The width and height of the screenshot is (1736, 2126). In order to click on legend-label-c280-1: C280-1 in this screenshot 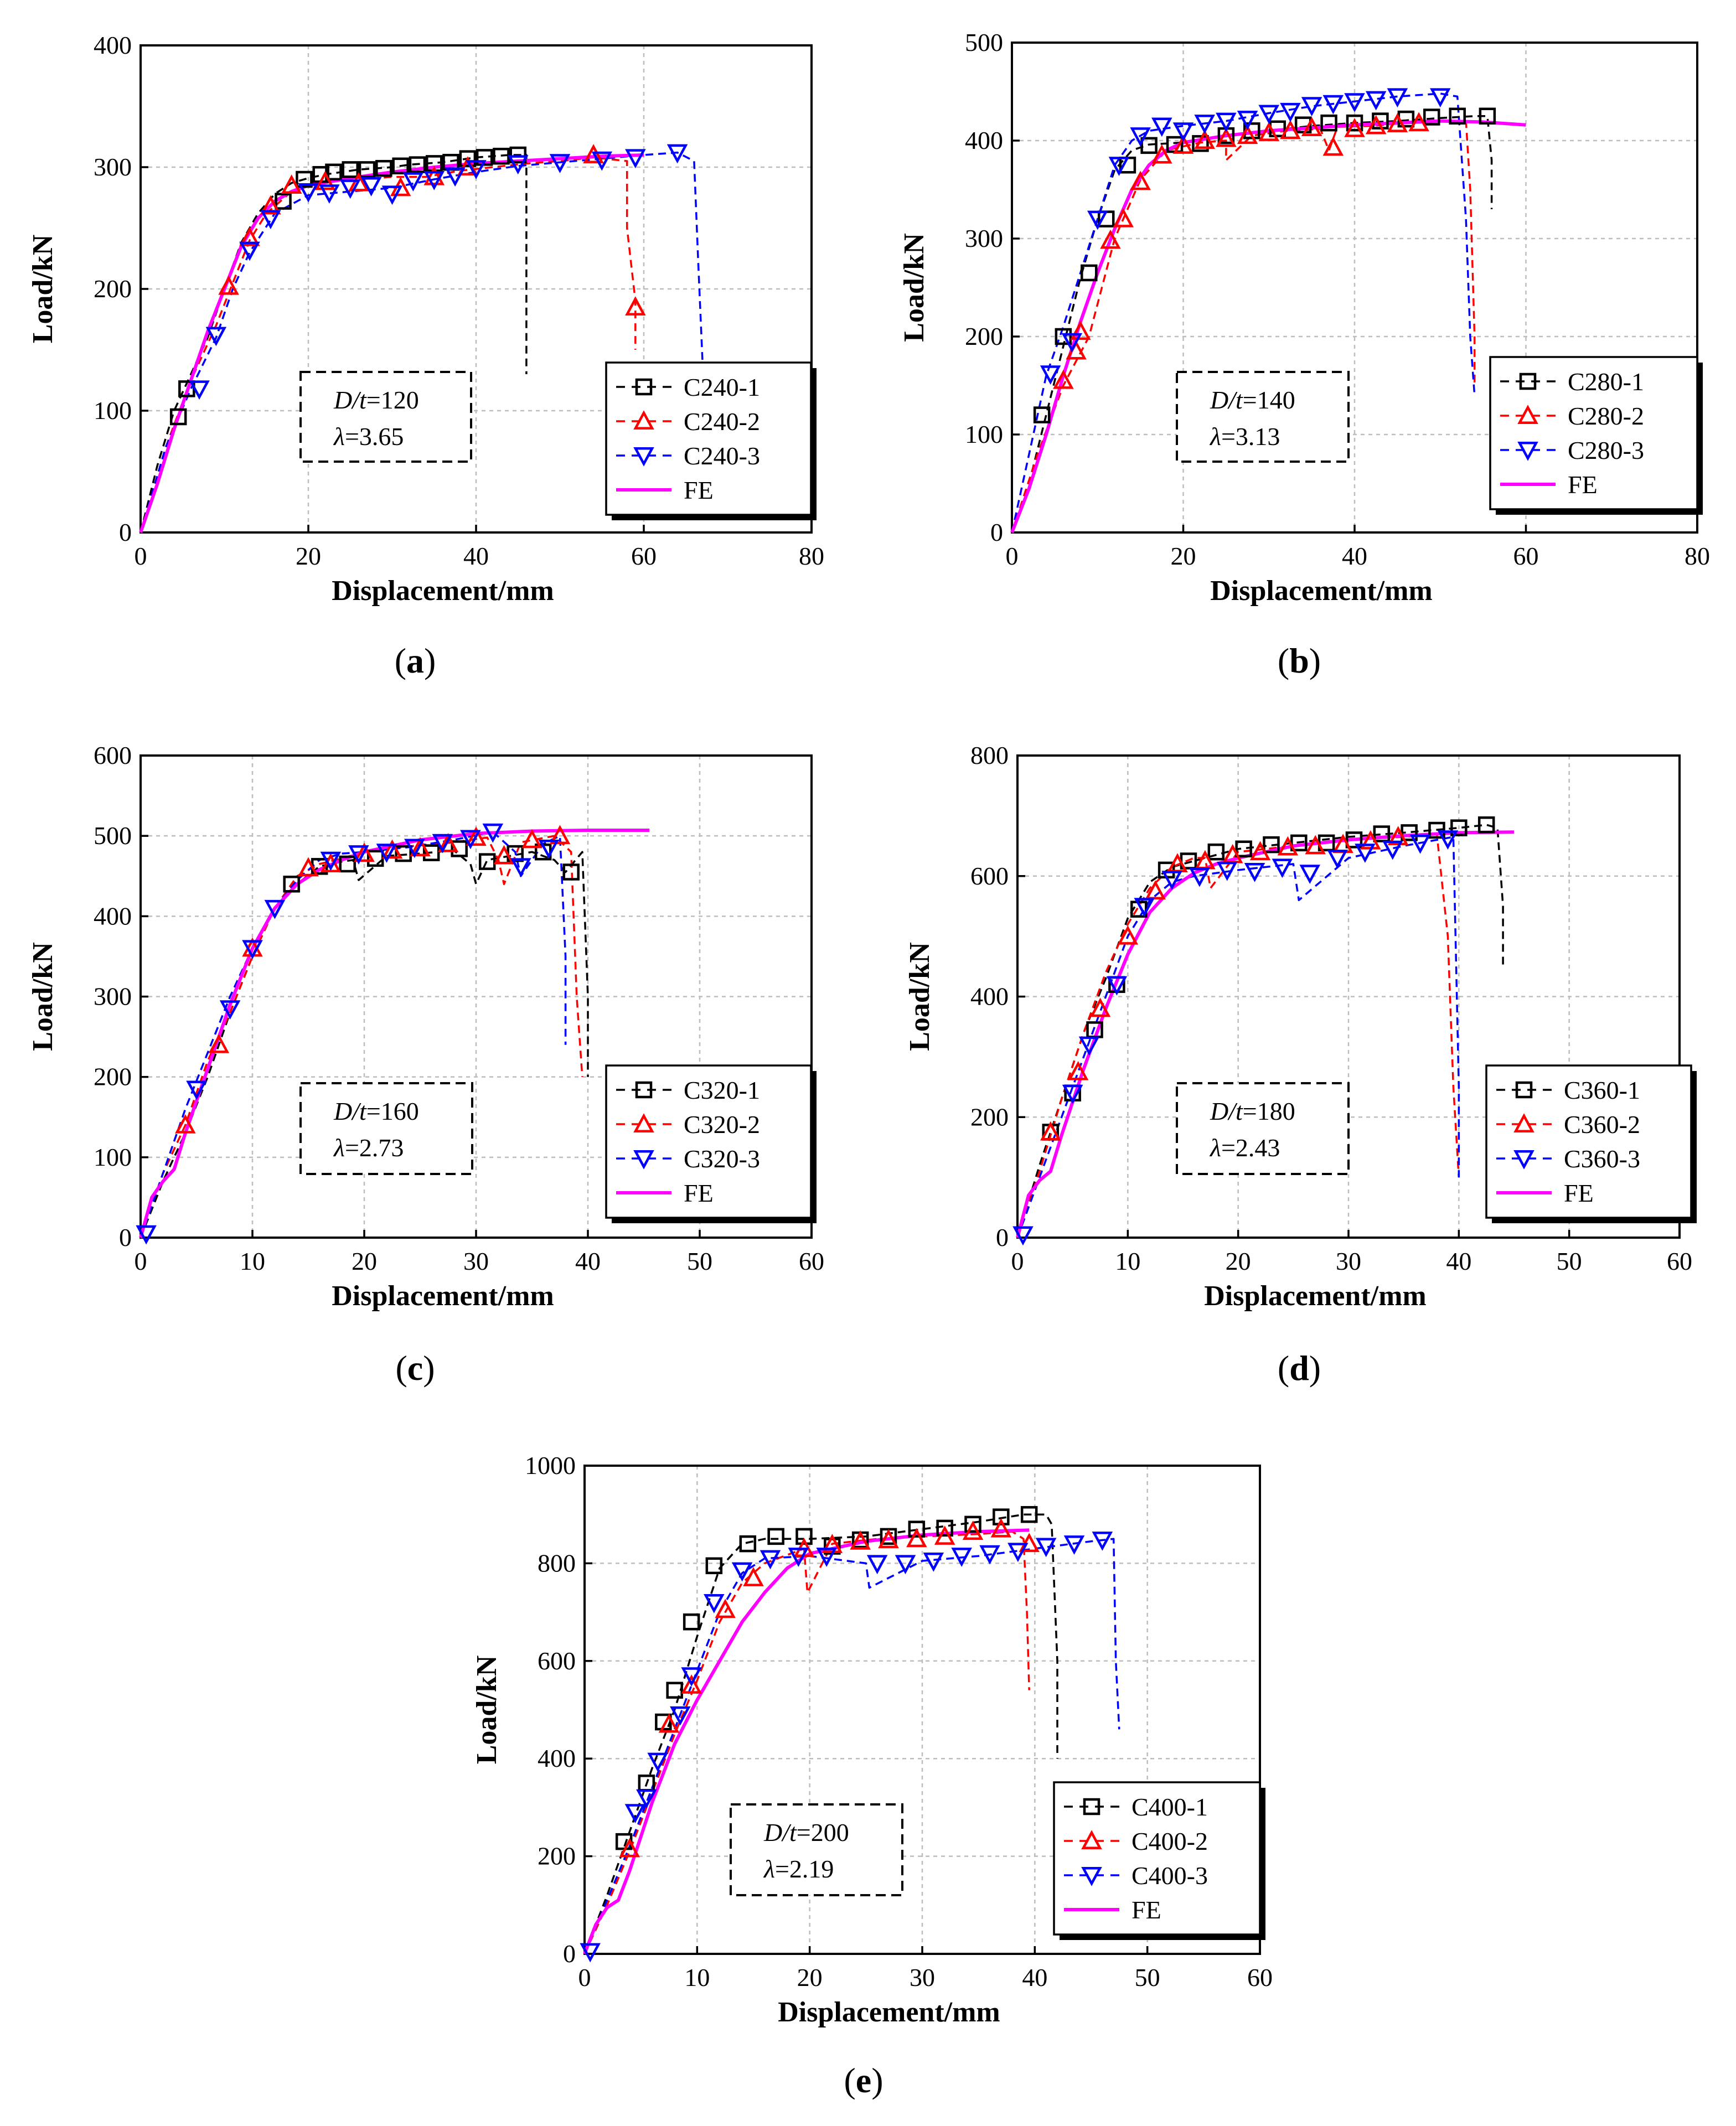, I will do `click(1606, 382)`.